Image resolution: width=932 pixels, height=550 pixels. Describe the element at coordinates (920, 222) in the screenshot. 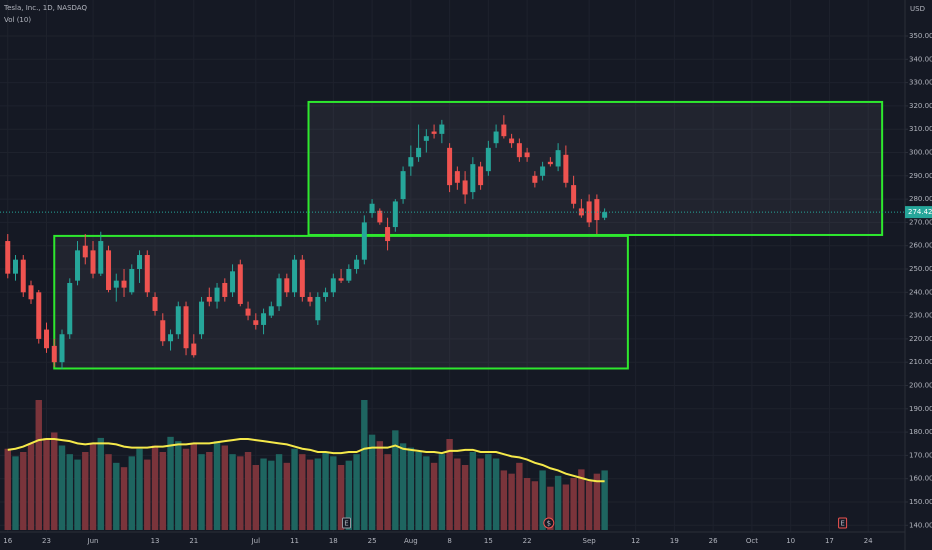

I see `y-tick-label: 270.00` at that location.